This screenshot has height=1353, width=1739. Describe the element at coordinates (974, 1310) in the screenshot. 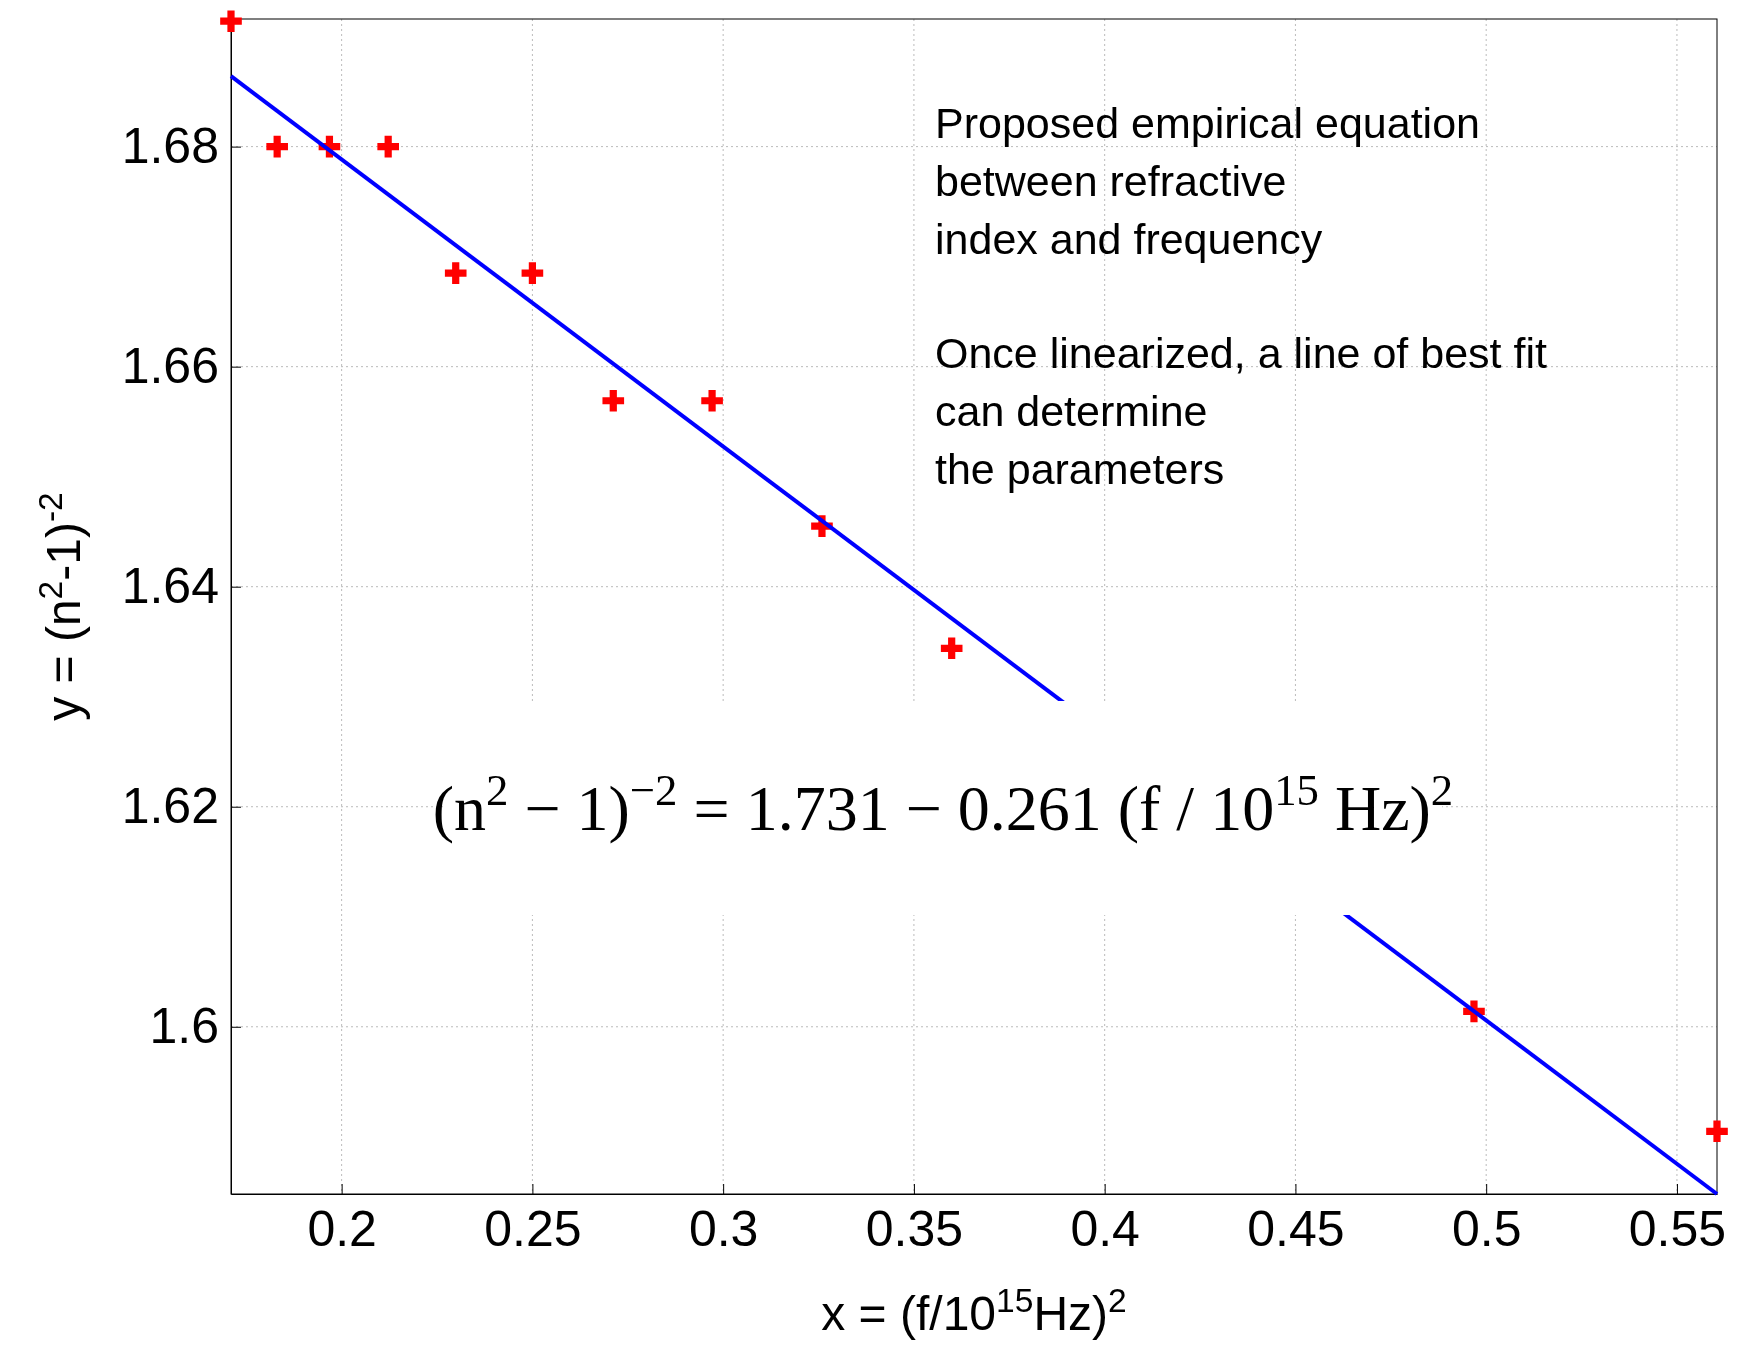

I see `x-axis-title: x = (f/10$^{15}$Hz)$^{2}$` at that location.